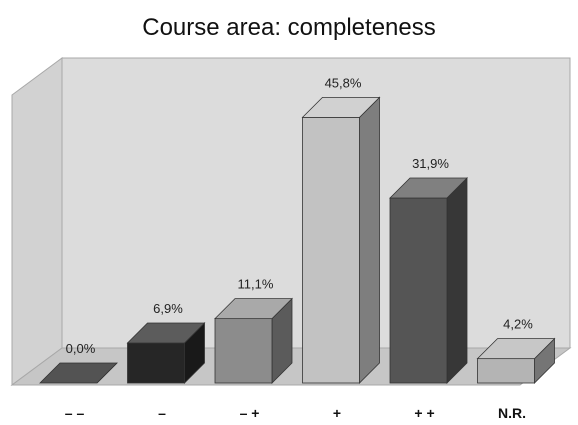  What do you see at coordinates (512, 413) in the screenshot?
I see `x-tick-label: N.R.` at bounding box center [512, 413].